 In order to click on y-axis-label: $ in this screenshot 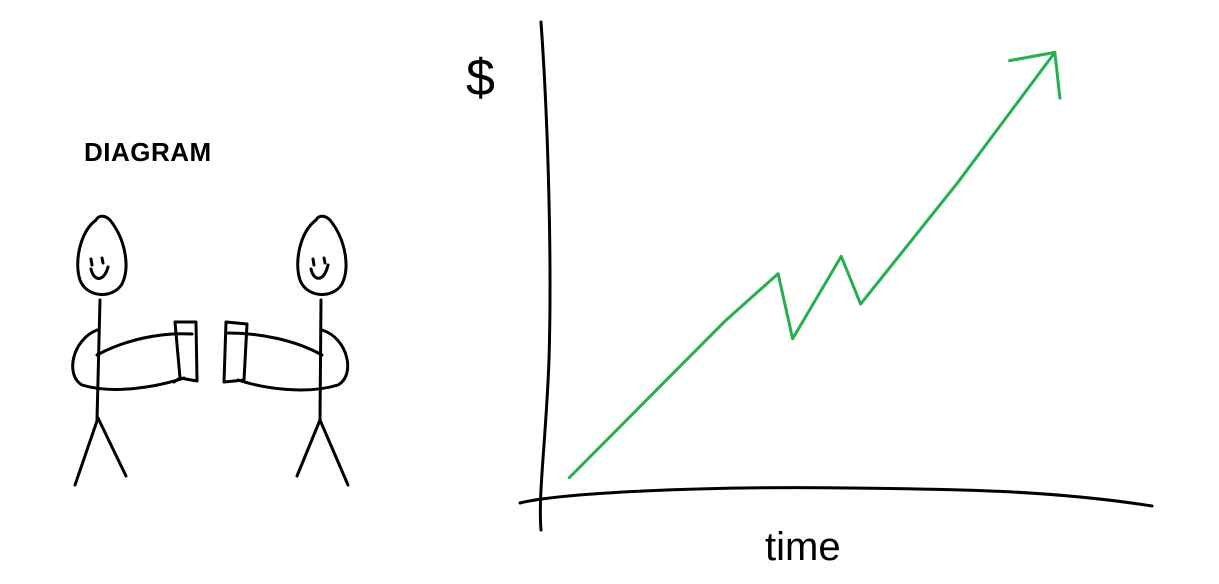, I will do `click(480, 78)`.